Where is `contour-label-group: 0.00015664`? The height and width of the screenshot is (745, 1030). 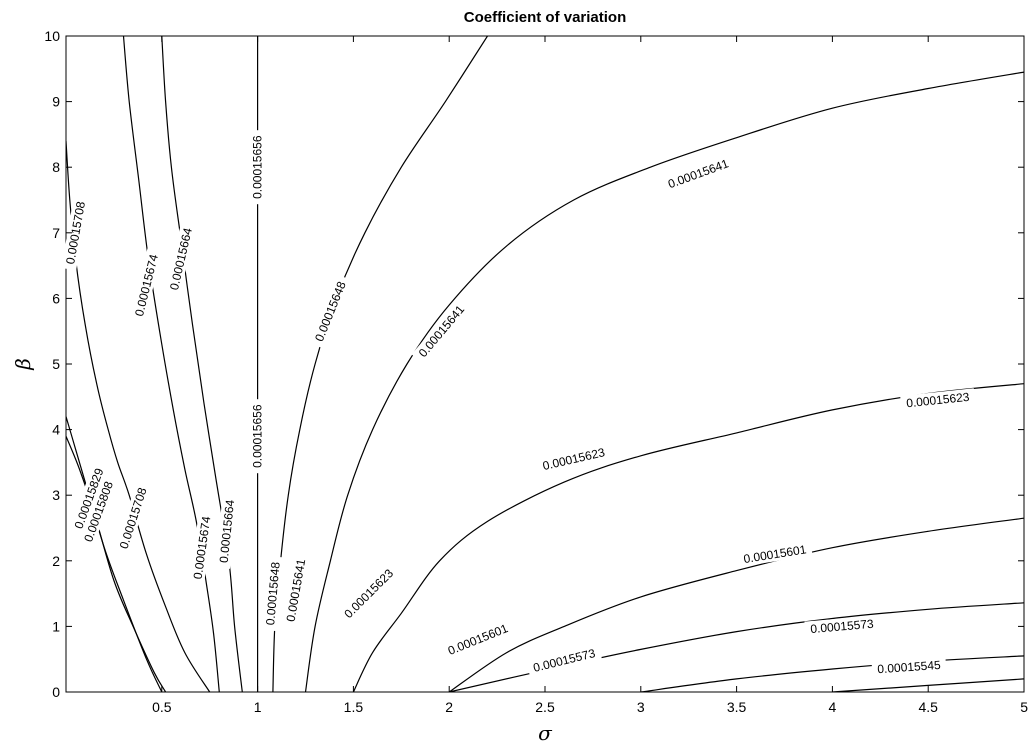 contour-label-group: 0.00015664 is located at coordinates (226, 531).